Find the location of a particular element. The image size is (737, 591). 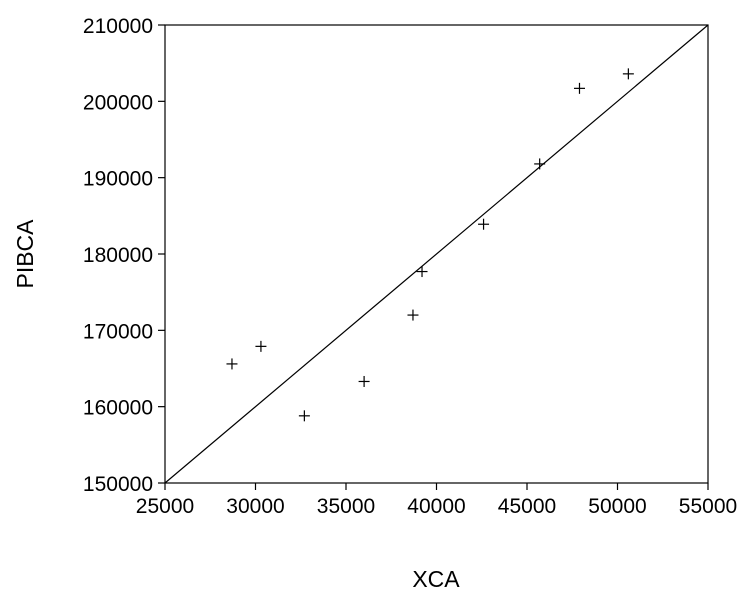

x-tick-label: 35000 is located at coordinates (346, 506).